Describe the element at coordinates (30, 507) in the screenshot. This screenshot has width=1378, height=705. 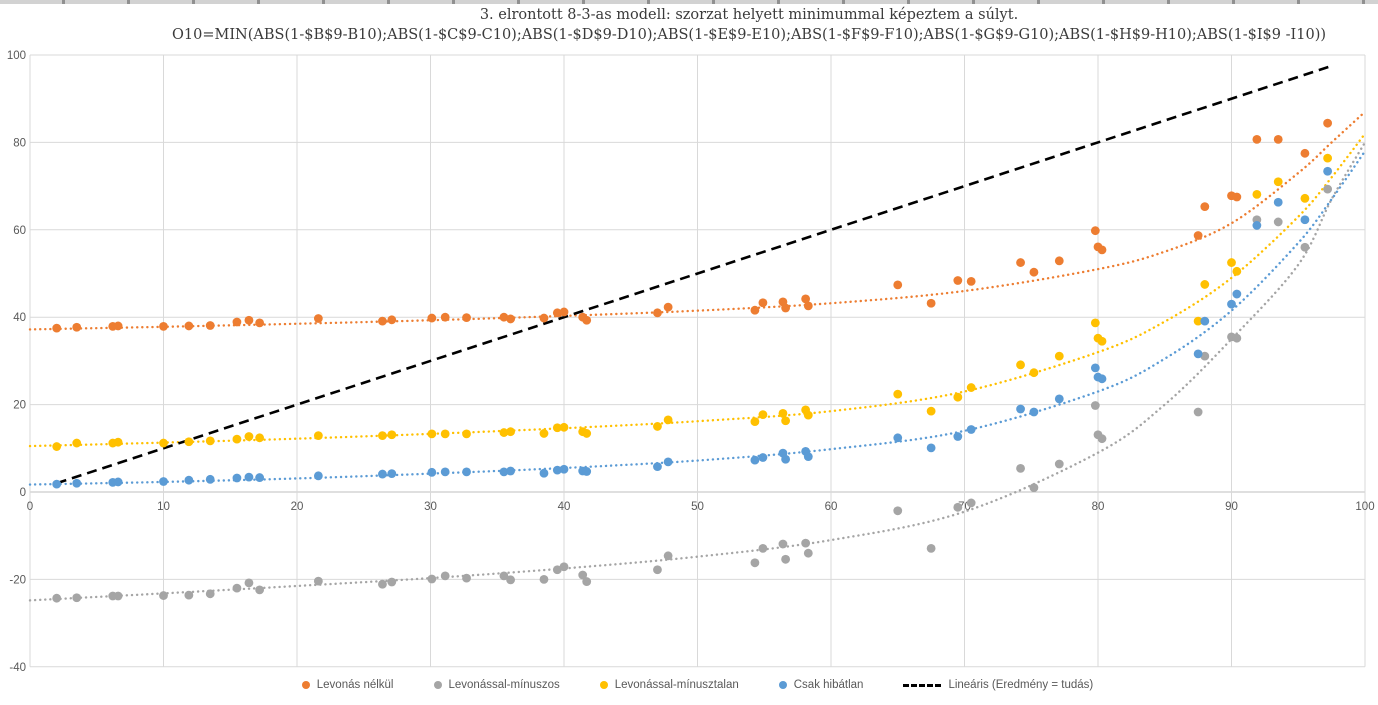
I see `x-axis-tick-label: 0` at that location.